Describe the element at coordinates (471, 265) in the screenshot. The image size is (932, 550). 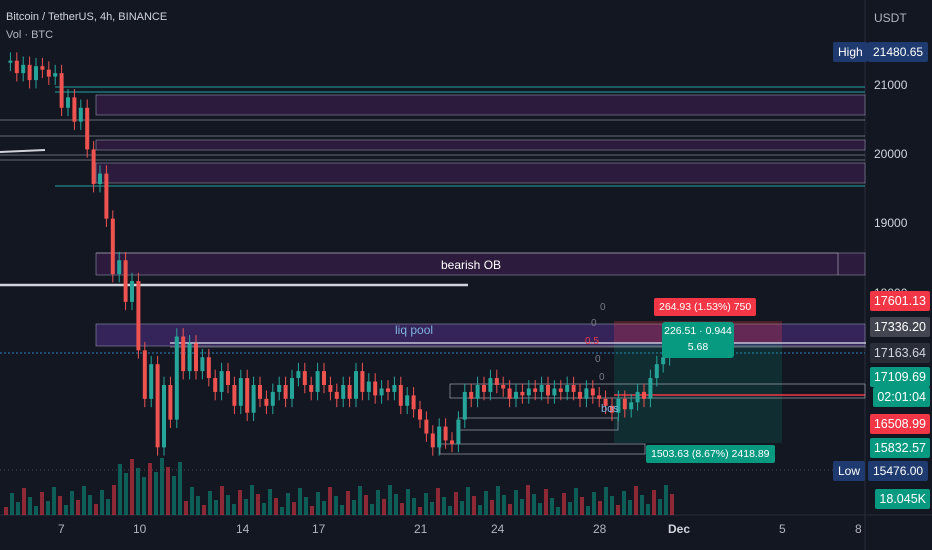
I see `bearish-ob-label: bearish OB` at that location.